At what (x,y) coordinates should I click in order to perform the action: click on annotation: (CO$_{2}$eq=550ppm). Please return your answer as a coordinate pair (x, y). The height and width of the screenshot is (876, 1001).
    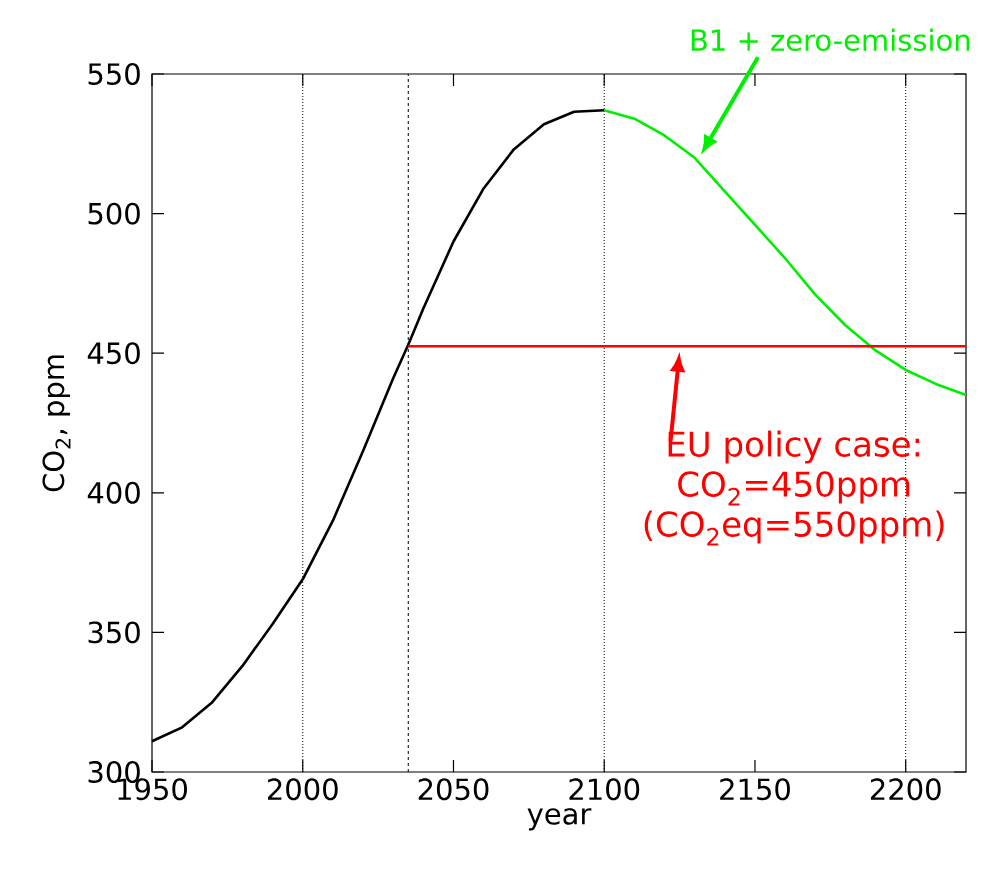
    Looking at the image, I should click on (794, 528).